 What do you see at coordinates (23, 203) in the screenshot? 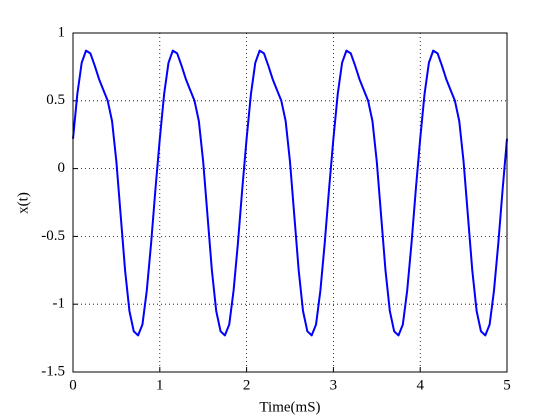
I see `y-axis-label: x(t)` at bounding box center [23, 203].